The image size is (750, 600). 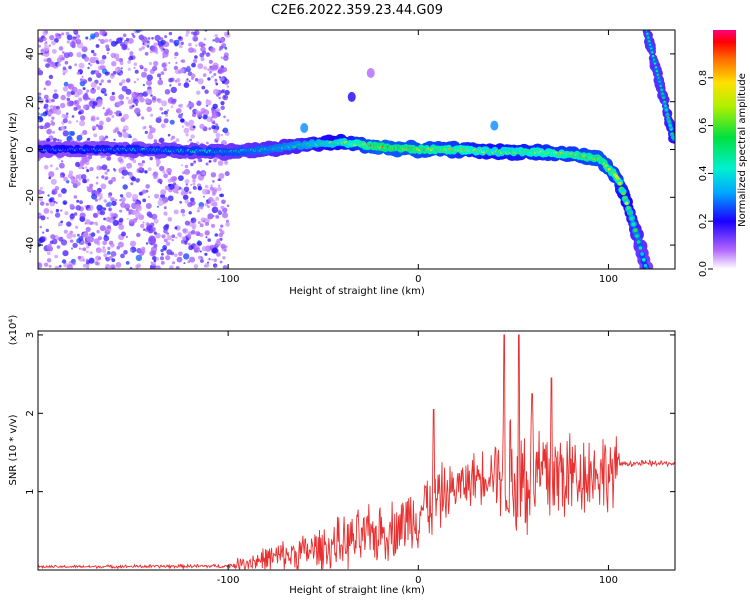 What do you see at coordinates (705, 173) in the screenshot?
I see `colorbar-ticks: 0.0 0.2 0.4 0.6 0.8` at bounding box center [705, 173].